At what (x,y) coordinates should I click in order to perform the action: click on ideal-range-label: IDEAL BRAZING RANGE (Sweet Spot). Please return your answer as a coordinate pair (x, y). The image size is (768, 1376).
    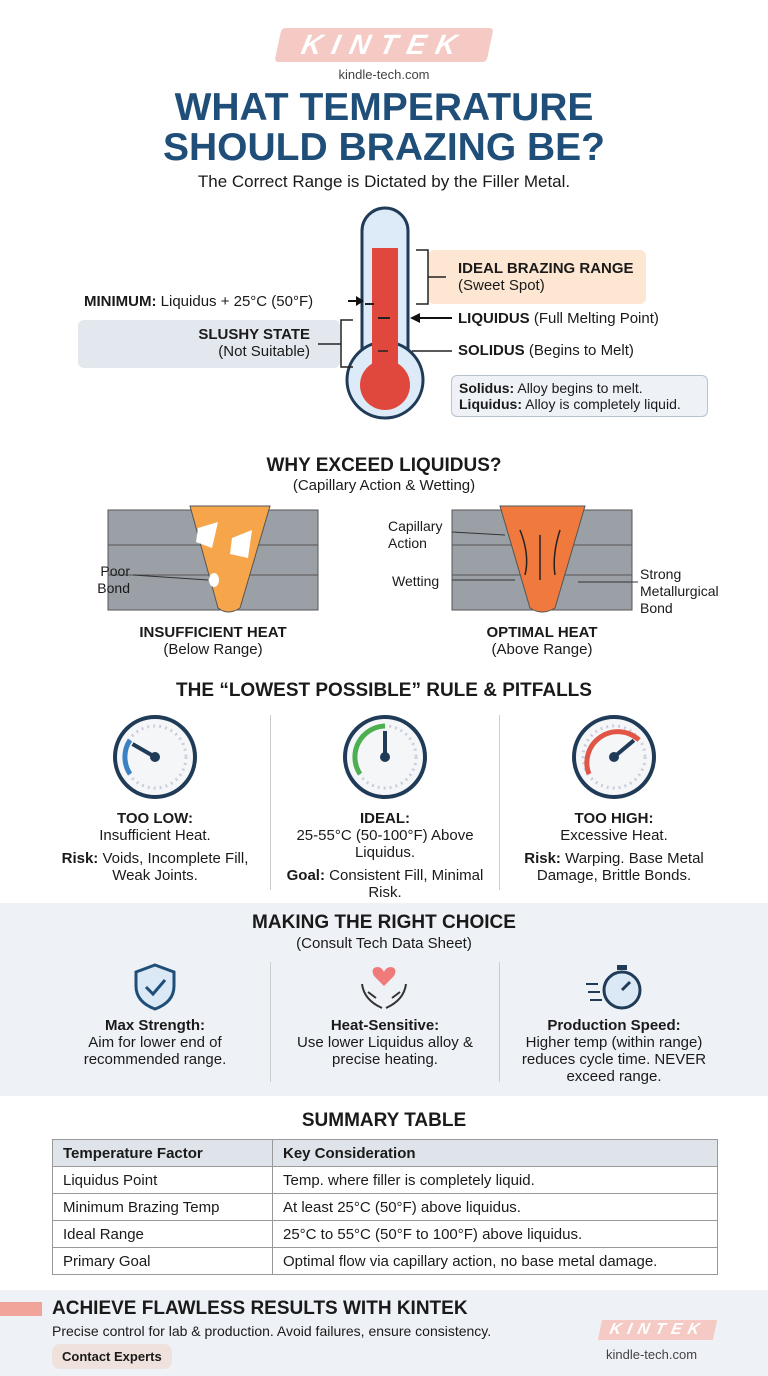
    Looking at the image, I should click on (546, 277).